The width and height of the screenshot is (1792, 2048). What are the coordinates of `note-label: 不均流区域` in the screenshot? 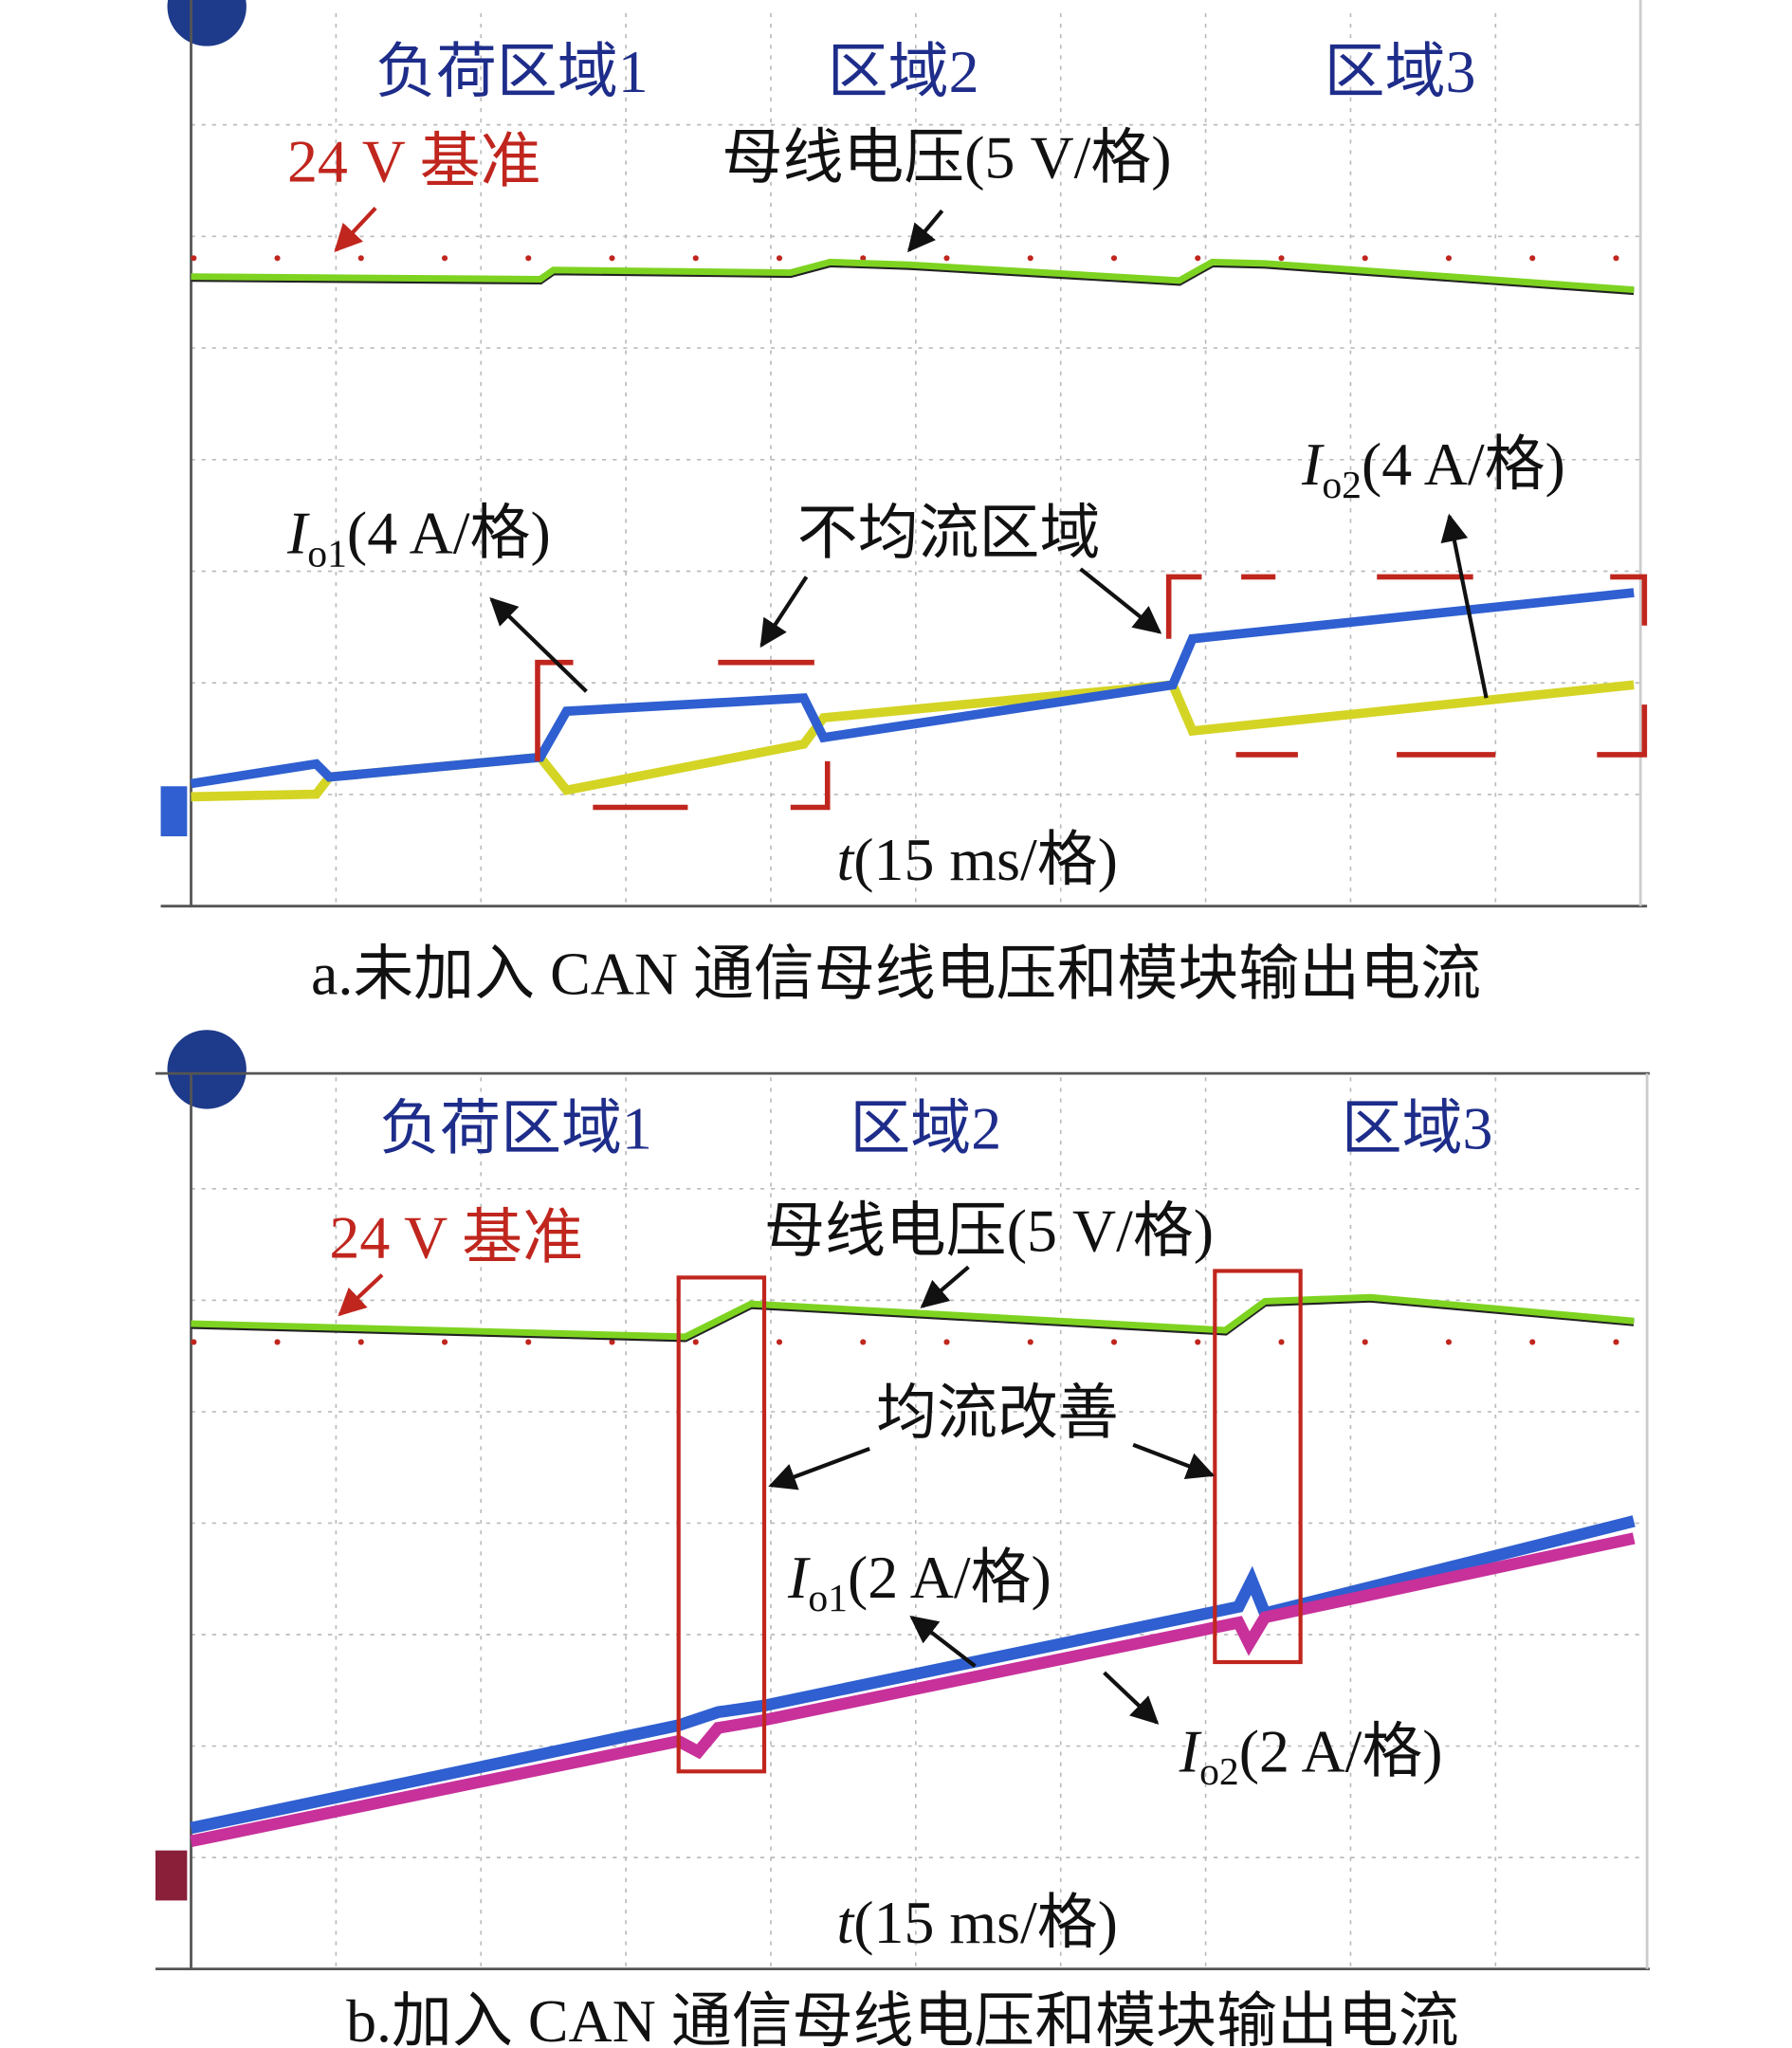 It's located at (949, 532).